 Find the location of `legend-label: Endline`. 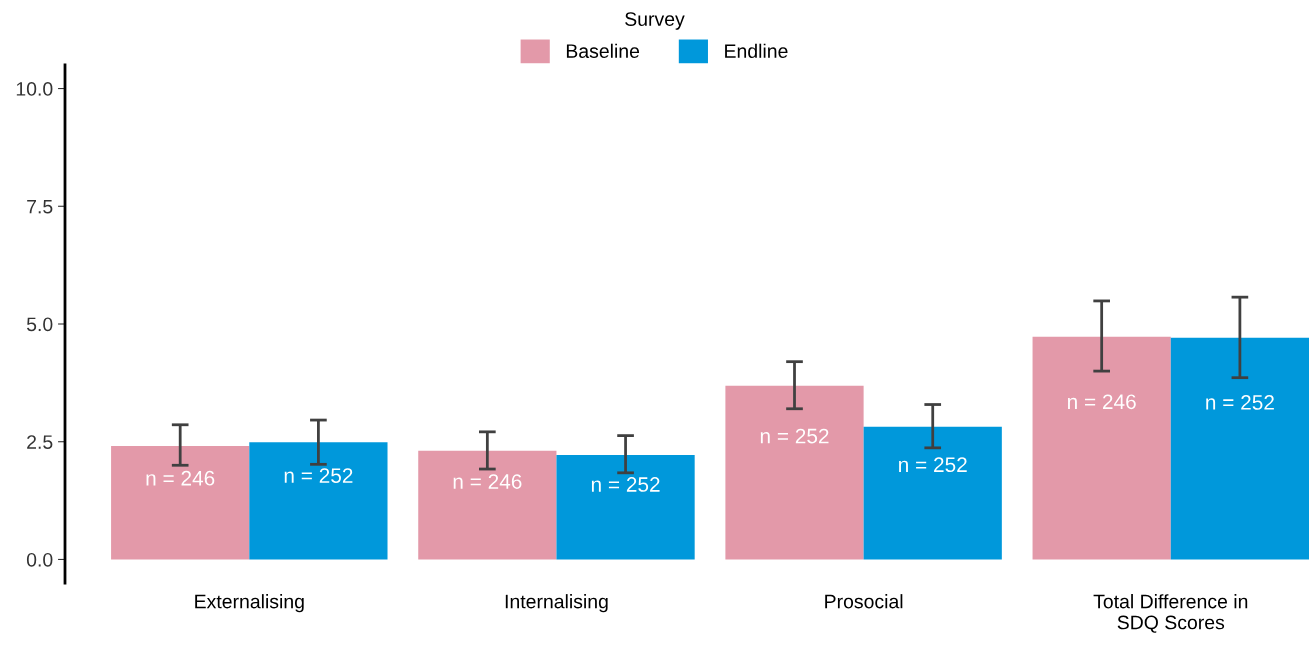

legend-label: Endline is located at coordinates (756, 50).